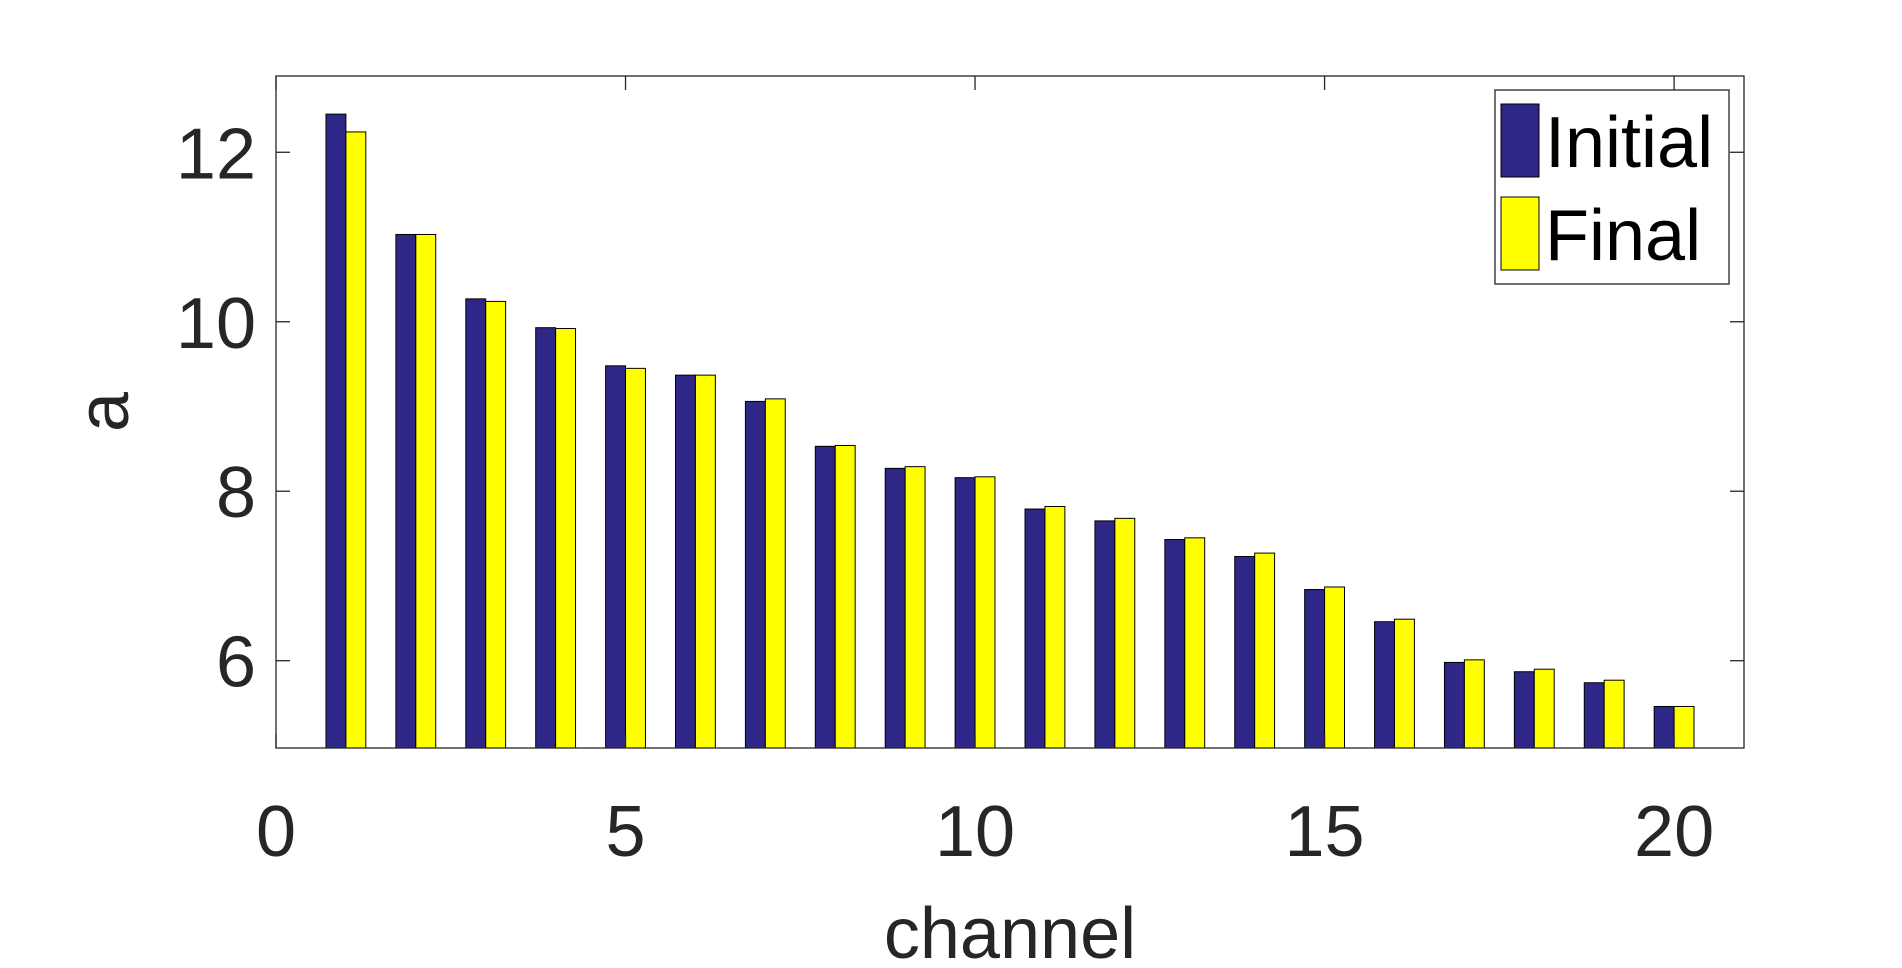 The height and width of the screenshot is (968, 1902). I want to click on legend: Initial Final, so click(1612, 187).